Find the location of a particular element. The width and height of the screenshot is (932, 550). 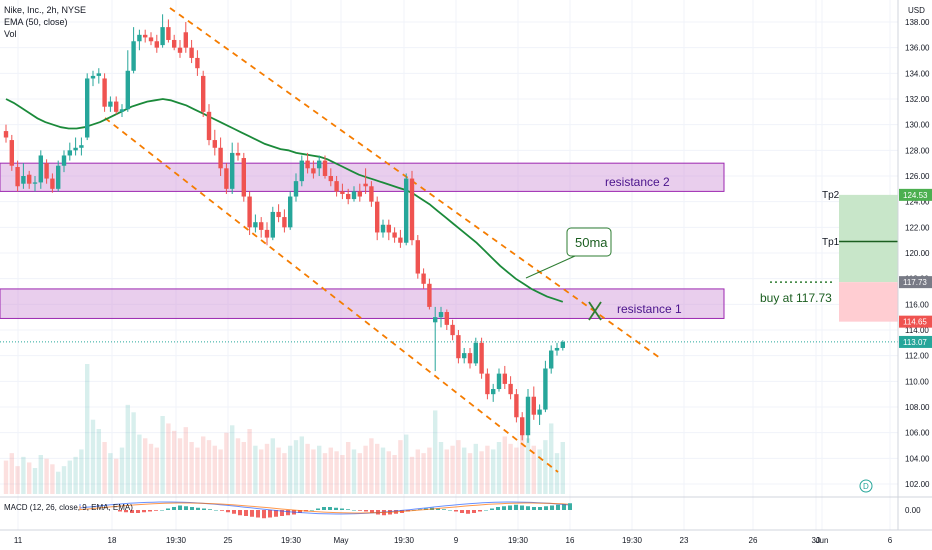

tp1-label: Tp1 is located at coordinates (831, 242).